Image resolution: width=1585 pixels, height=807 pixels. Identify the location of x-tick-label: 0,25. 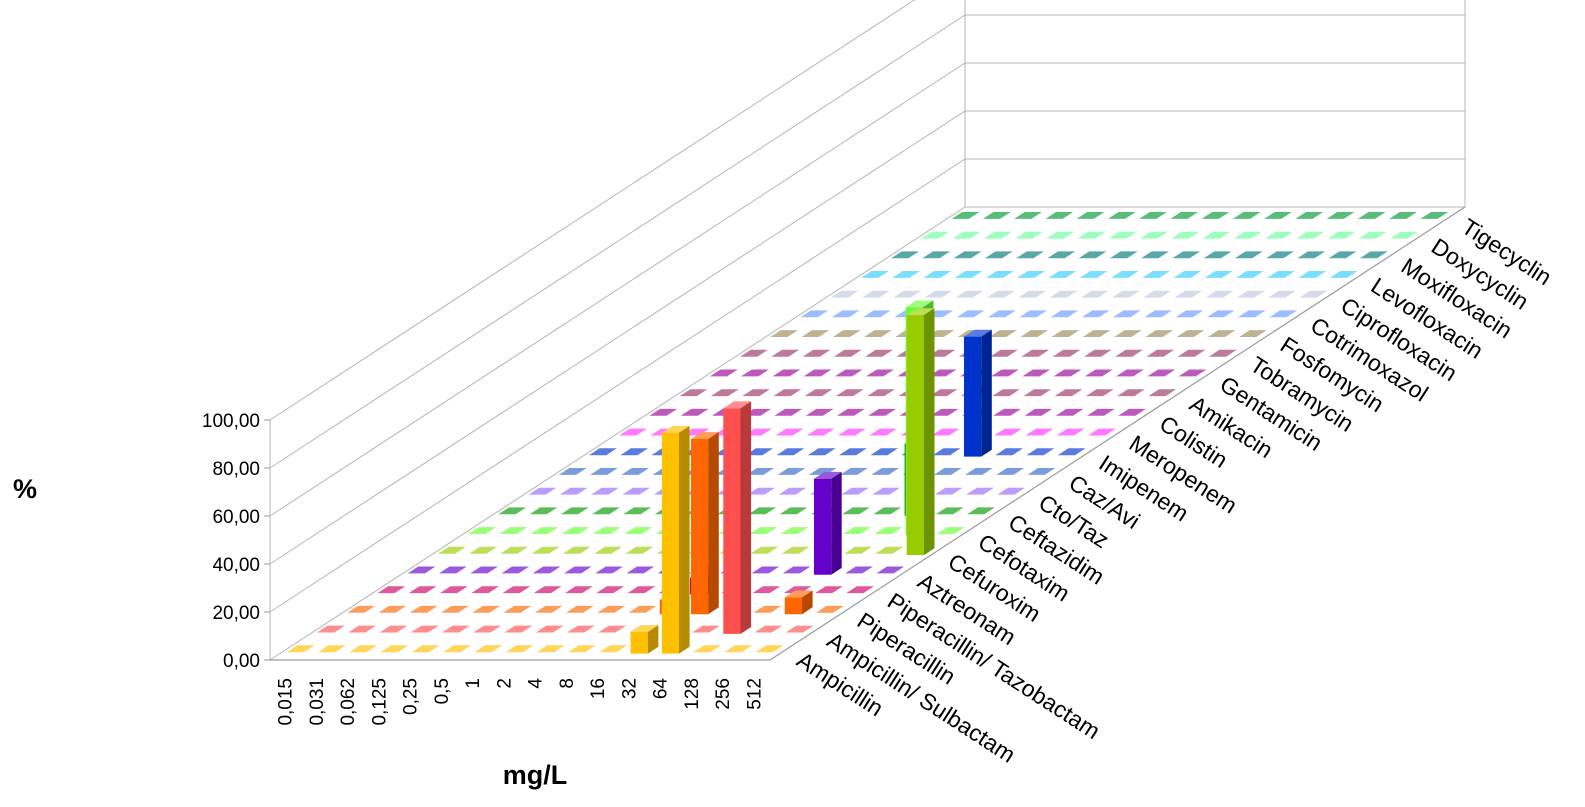
(411, 696).